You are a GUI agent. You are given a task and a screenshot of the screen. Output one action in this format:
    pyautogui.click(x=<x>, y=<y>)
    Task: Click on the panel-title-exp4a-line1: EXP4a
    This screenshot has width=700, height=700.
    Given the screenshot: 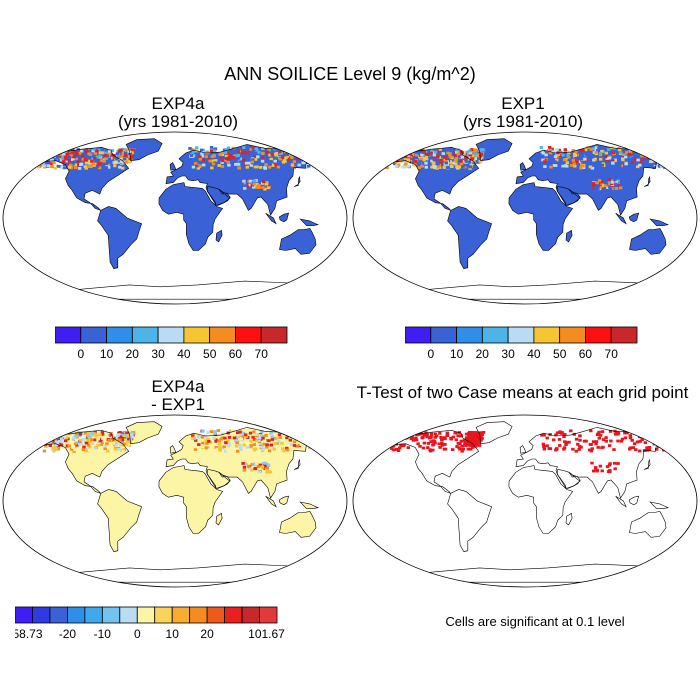 What is the action you would take?
    pyautogui.click(x=178, y=103)
    